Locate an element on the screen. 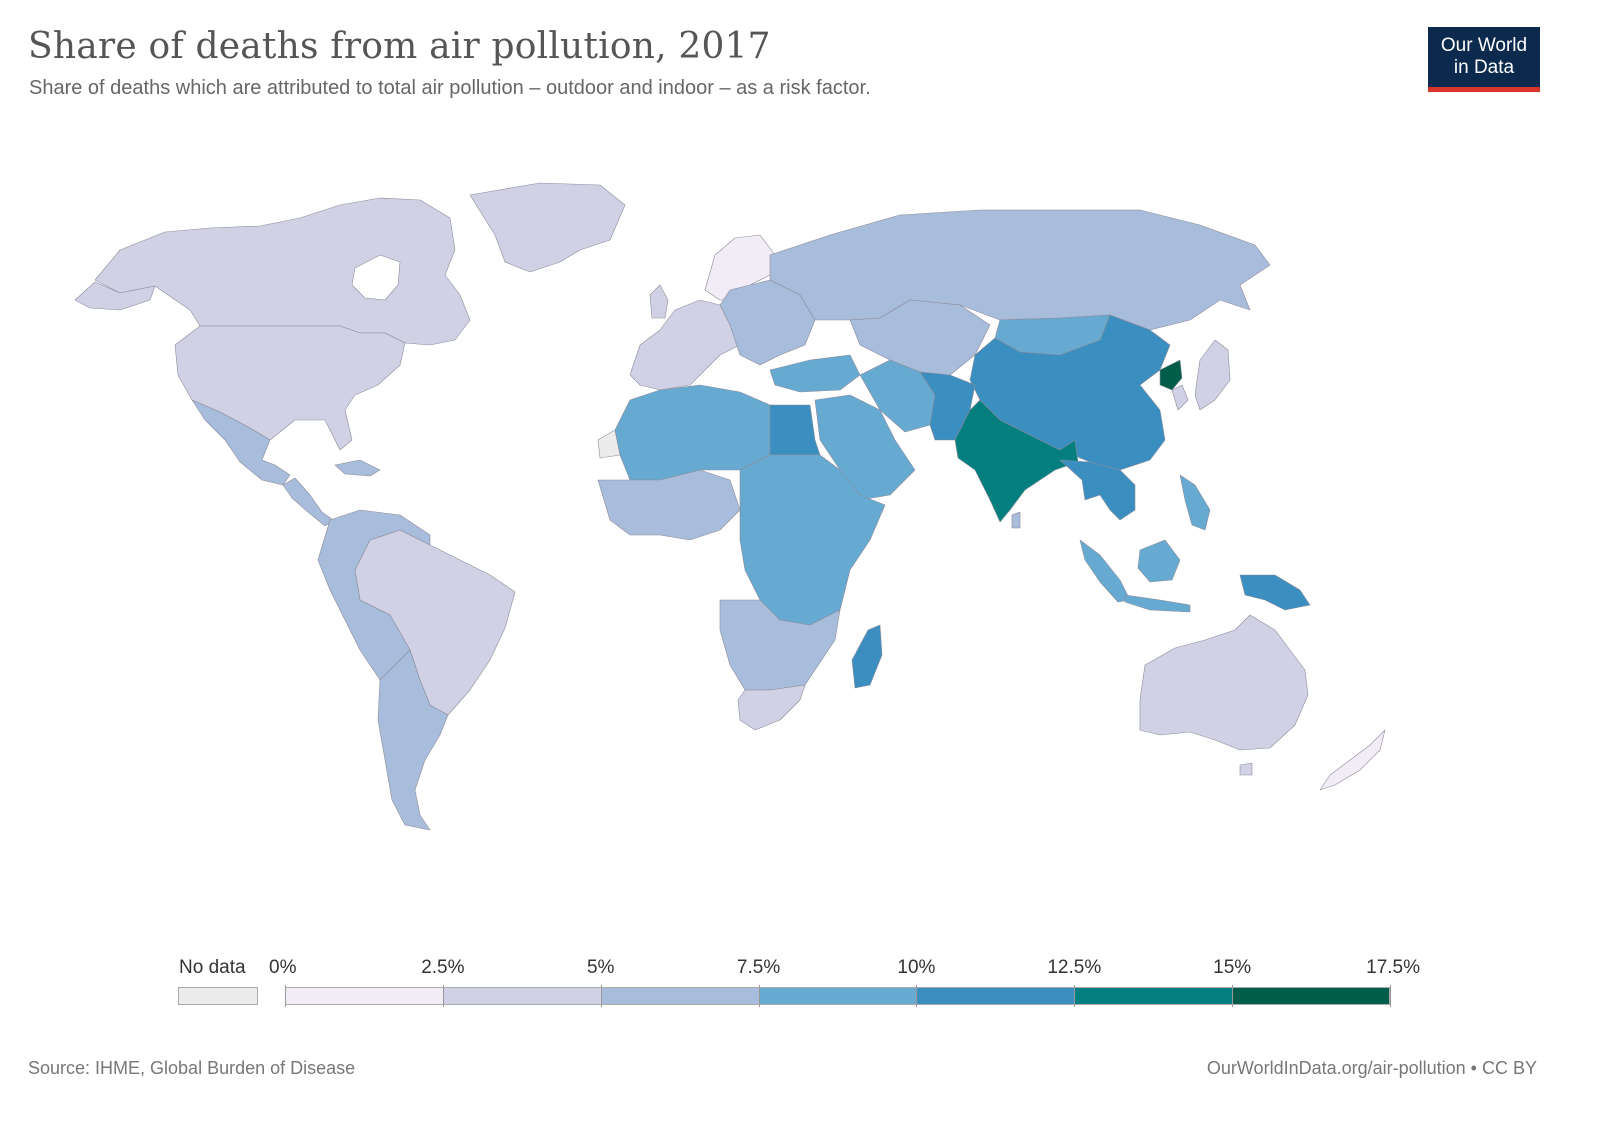 The image size is (1600, 1130). region-new-zealand is located at coordinates (1352, 760).